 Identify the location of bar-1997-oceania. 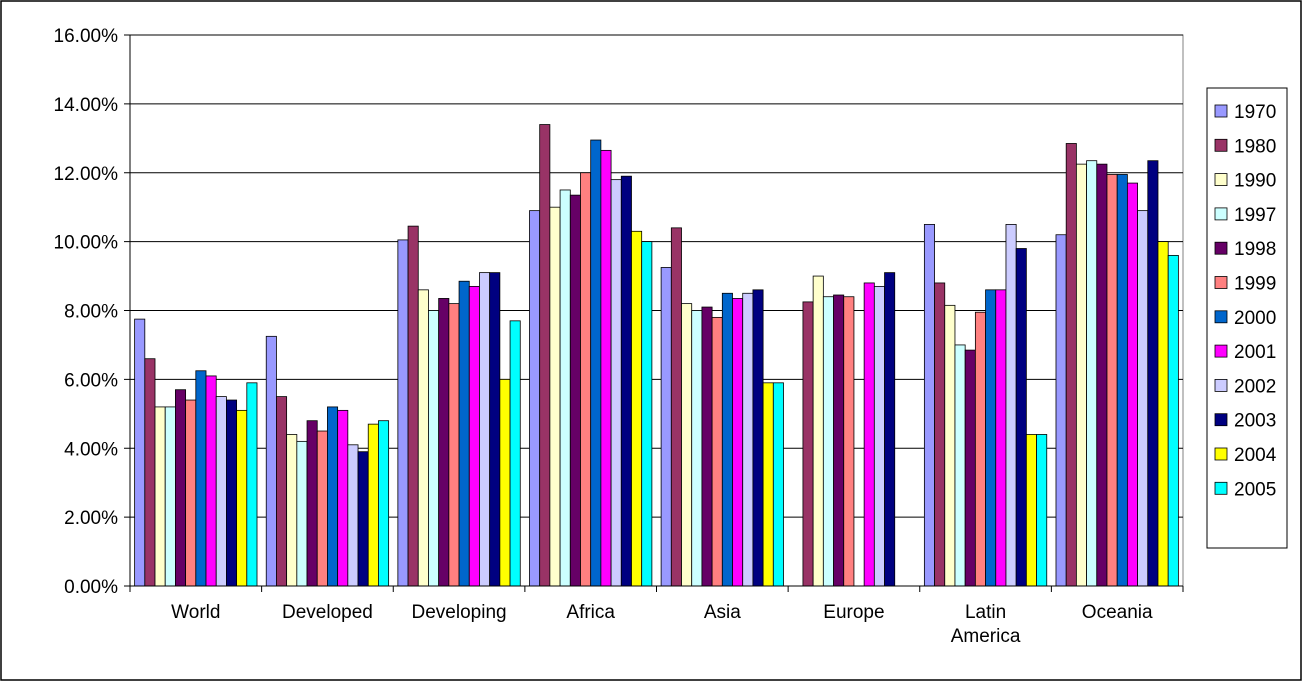
(1092, 373).